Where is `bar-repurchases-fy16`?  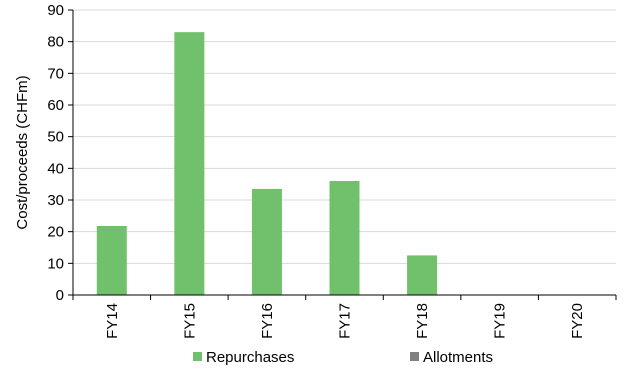
bar-repurchases-fy16 is located at coordinates (266, 241).